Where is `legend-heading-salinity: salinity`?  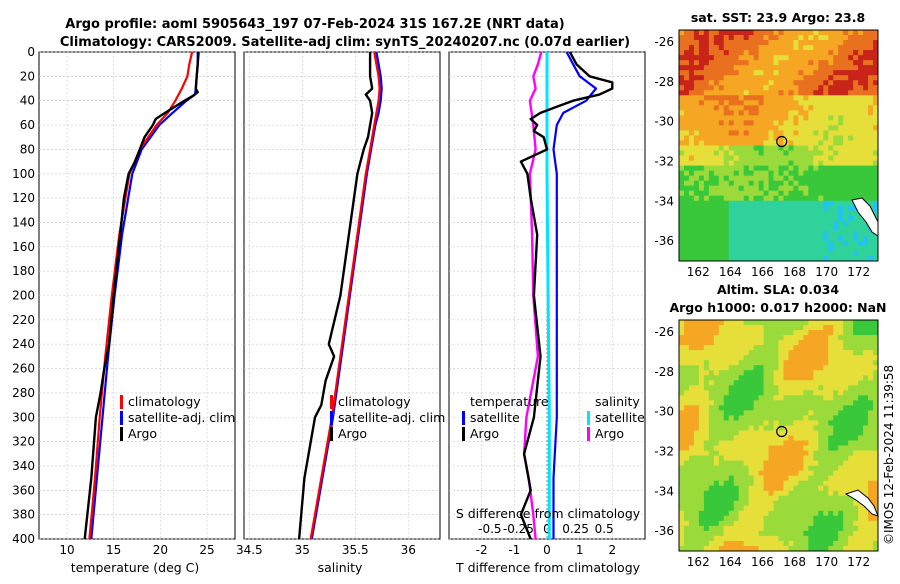
legend-heading-salinity: salinity is located at coordinates (617, 401).